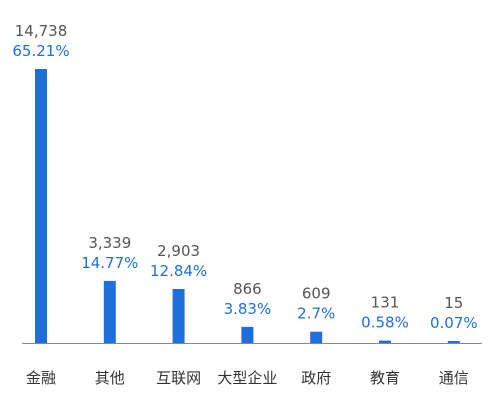 The width and height of the screenshot is (500, 413). What do you see at coordinates (109, 243) in the screenshot?
I see `count-label: 3,339` at bounding box center [109, 243].